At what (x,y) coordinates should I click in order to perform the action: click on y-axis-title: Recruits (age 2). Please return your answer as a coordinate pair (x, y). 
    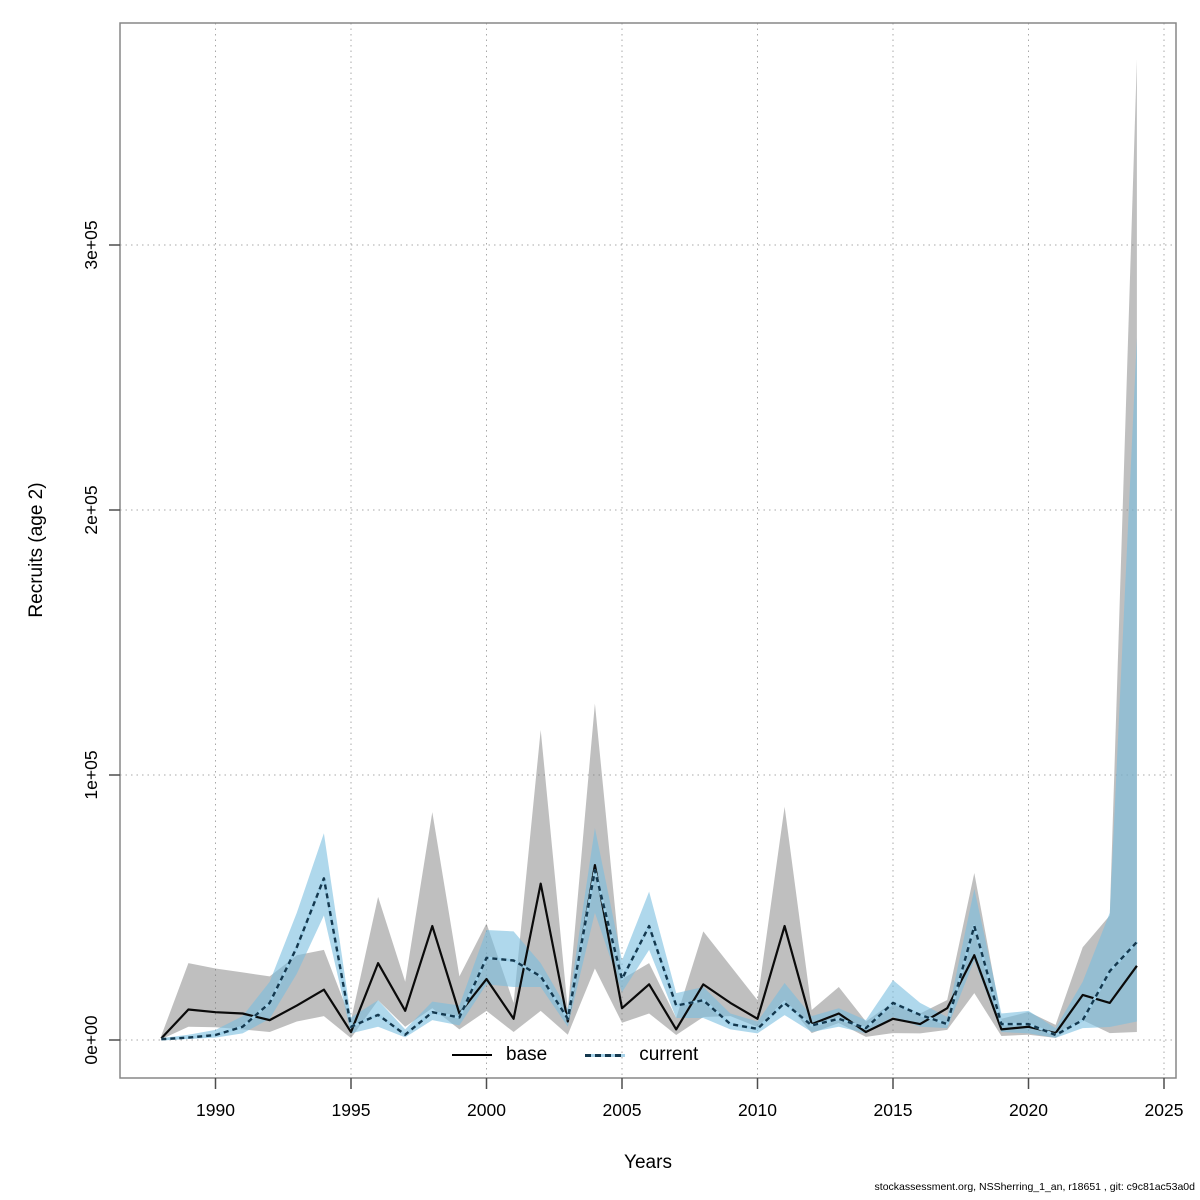
    Looking at the image, I should click on (36, 550).